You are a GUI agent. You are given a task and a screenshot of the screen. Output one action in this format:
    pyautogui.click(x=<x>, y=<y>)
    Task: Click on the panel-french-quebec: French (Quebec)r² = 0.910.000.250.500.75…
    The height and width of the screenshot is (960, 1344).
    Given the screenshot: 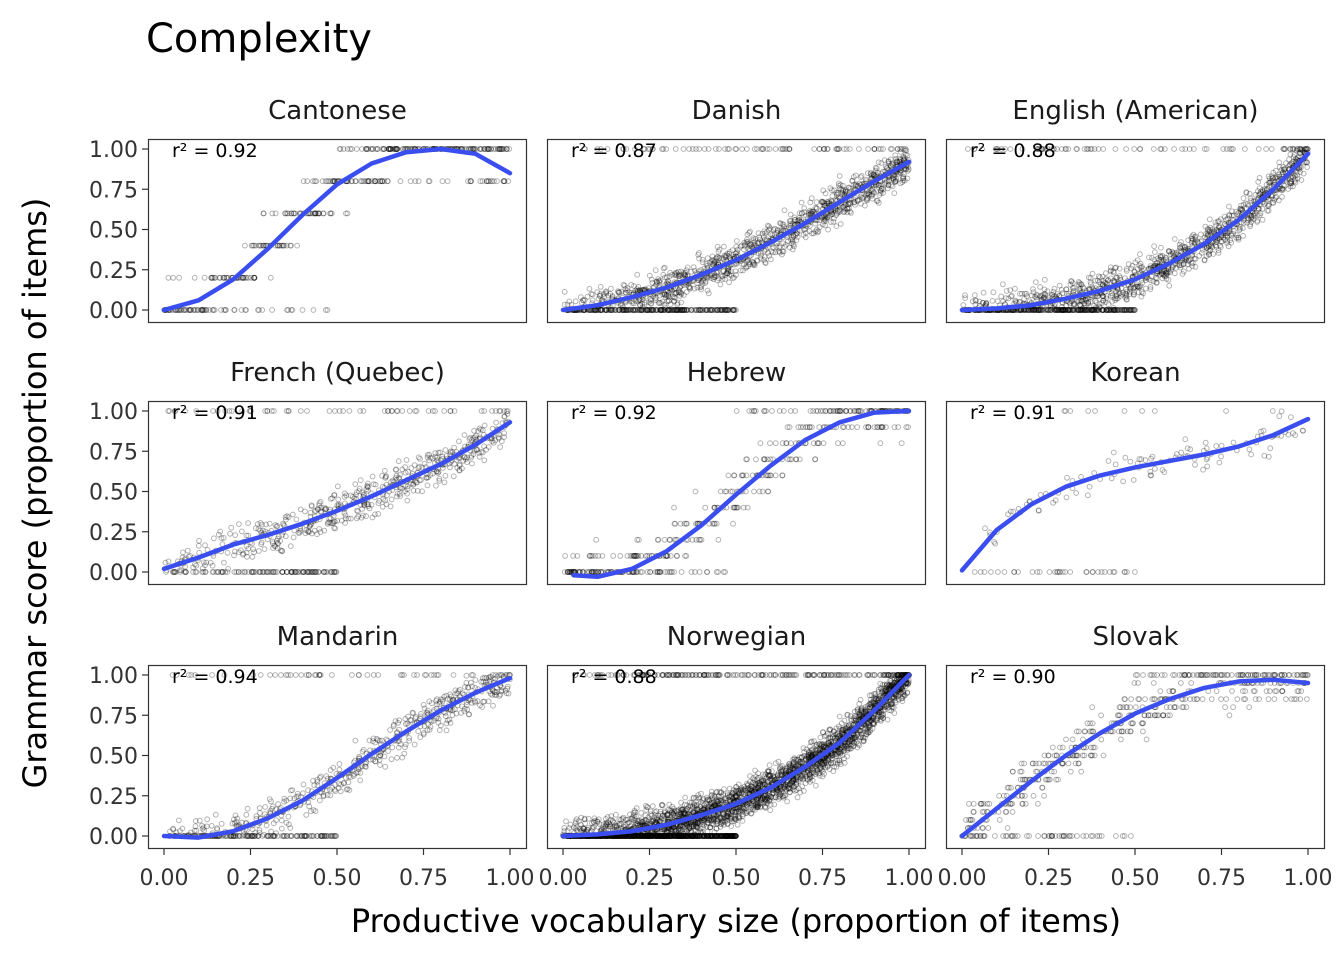 What is the action you would take?
    pyautogui.click(x=308, y=472)
    